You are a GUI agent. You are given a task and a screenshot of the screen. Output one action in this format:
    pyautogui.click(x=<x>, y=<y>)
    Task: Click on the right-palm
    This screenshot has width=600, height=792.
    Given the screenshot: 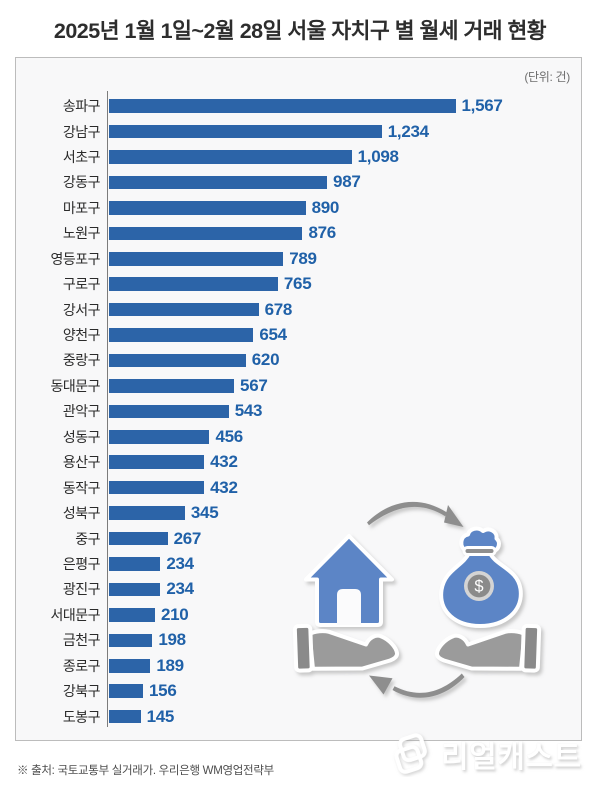 What is the action you would take?
    pyautogui.click(x=480, y=650)
    